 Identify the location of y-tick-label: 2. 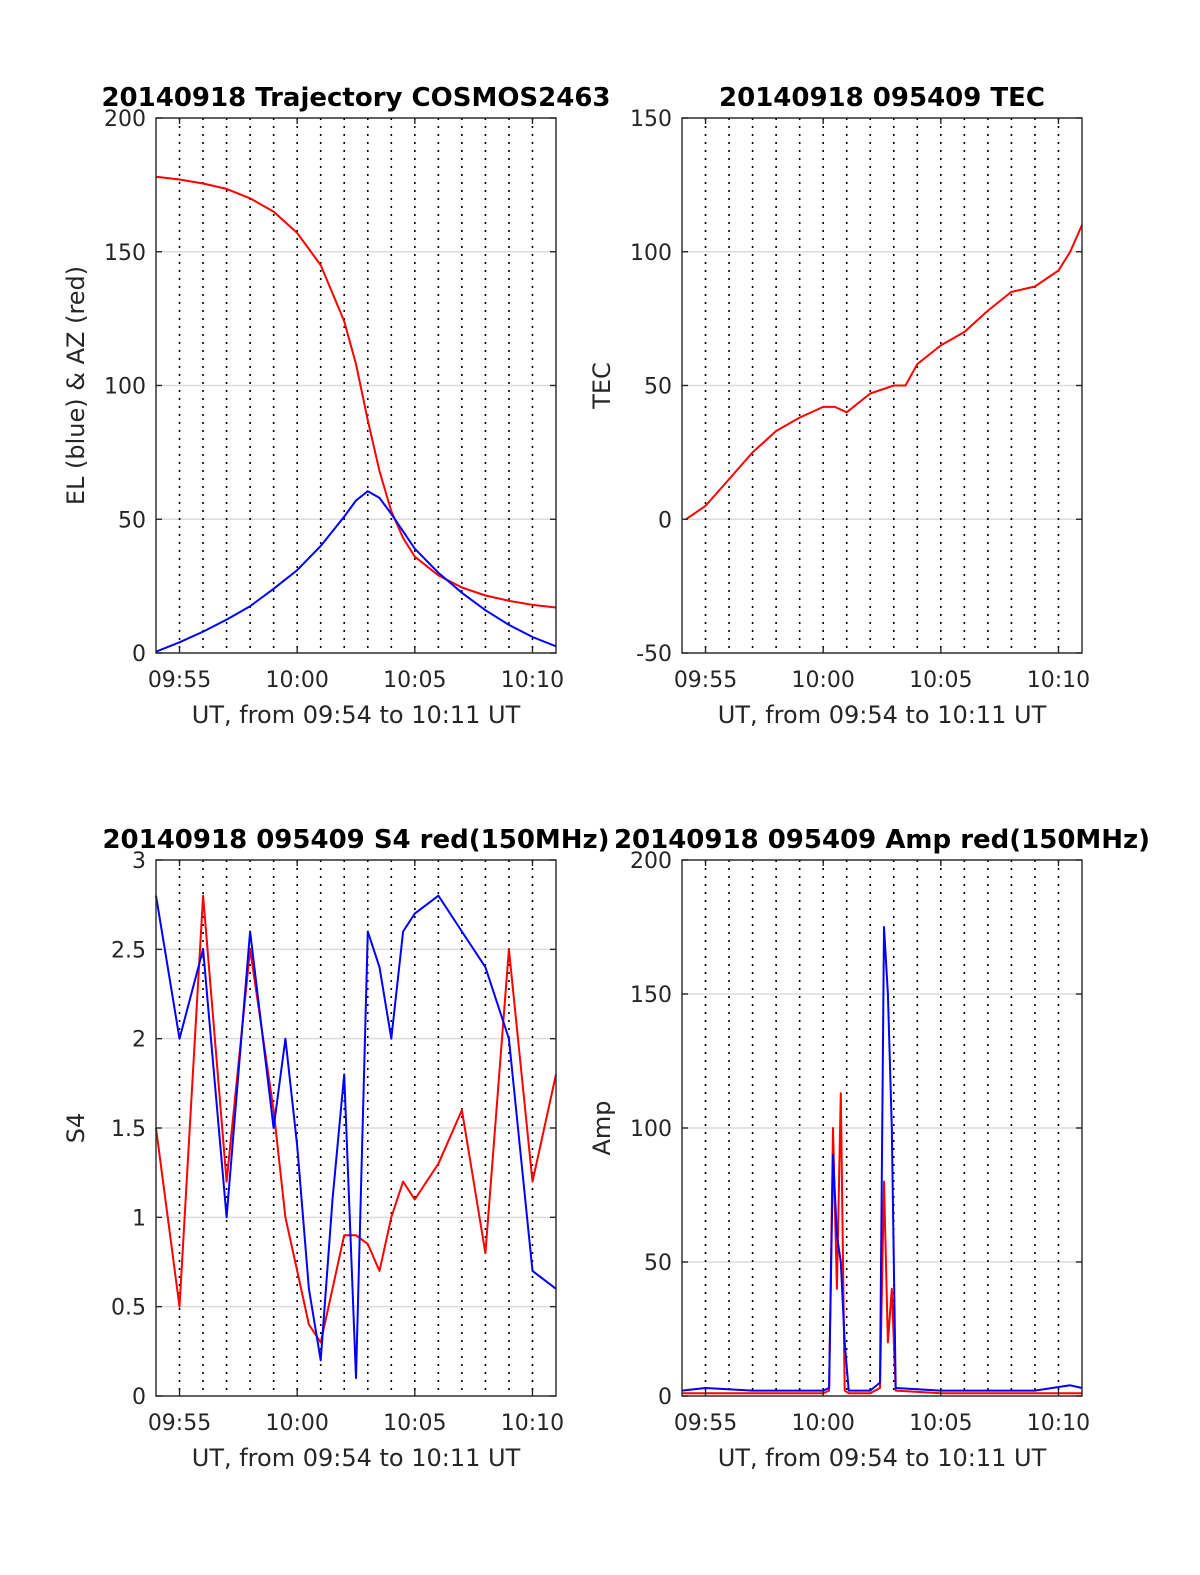
(139, 1040).